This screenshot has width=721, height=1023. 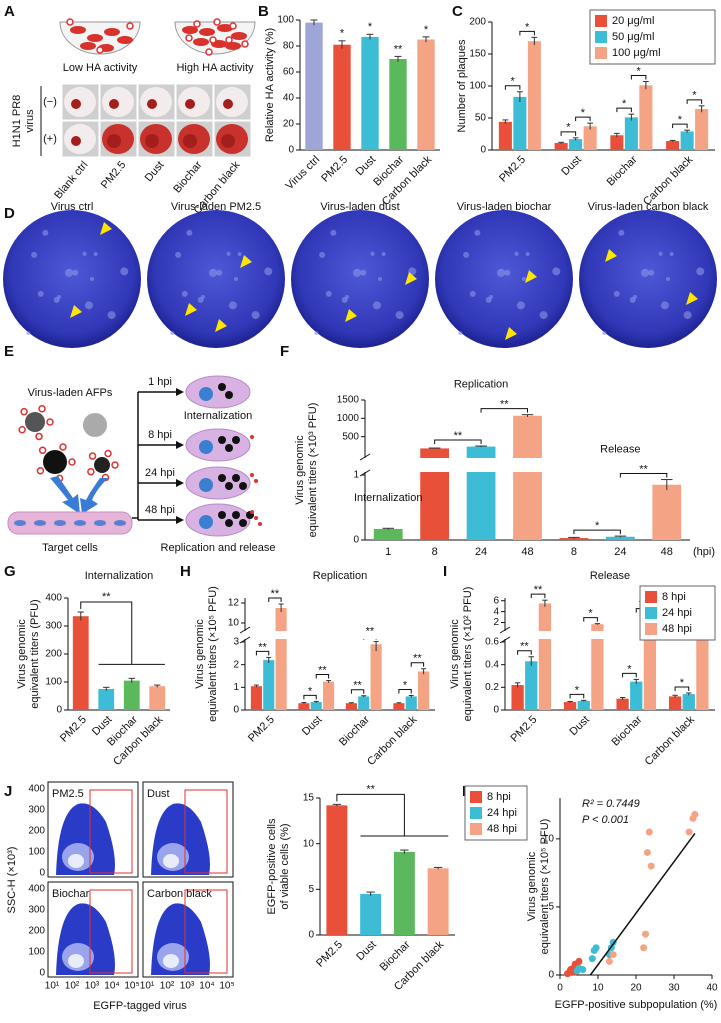 I want to click on cell-layer, so click(x=70, y=523).